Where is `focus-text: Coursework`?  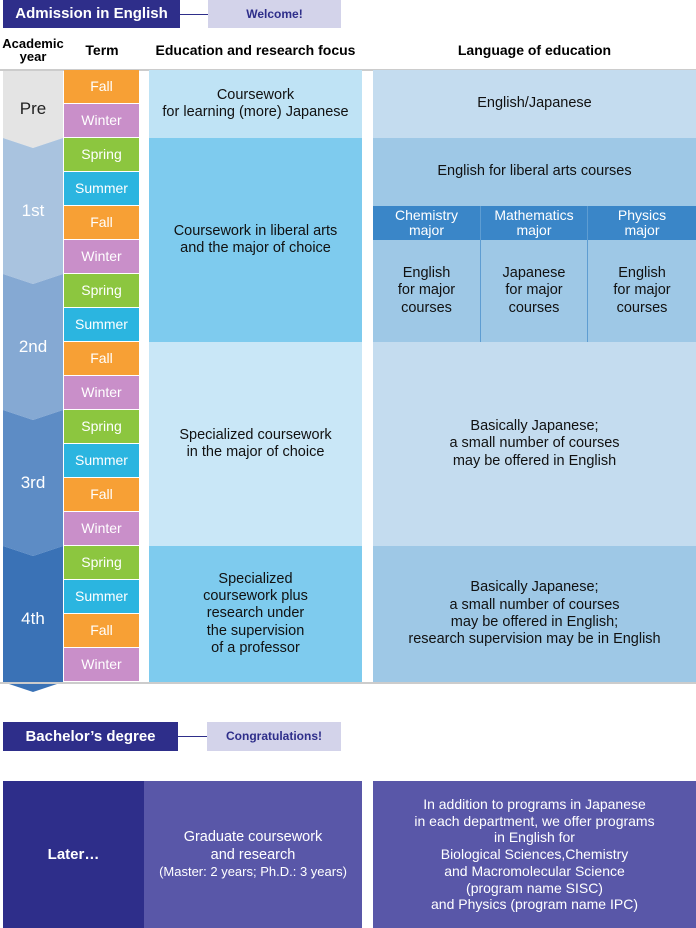
focus-text: Coursework is located at coordinates (255, 94).